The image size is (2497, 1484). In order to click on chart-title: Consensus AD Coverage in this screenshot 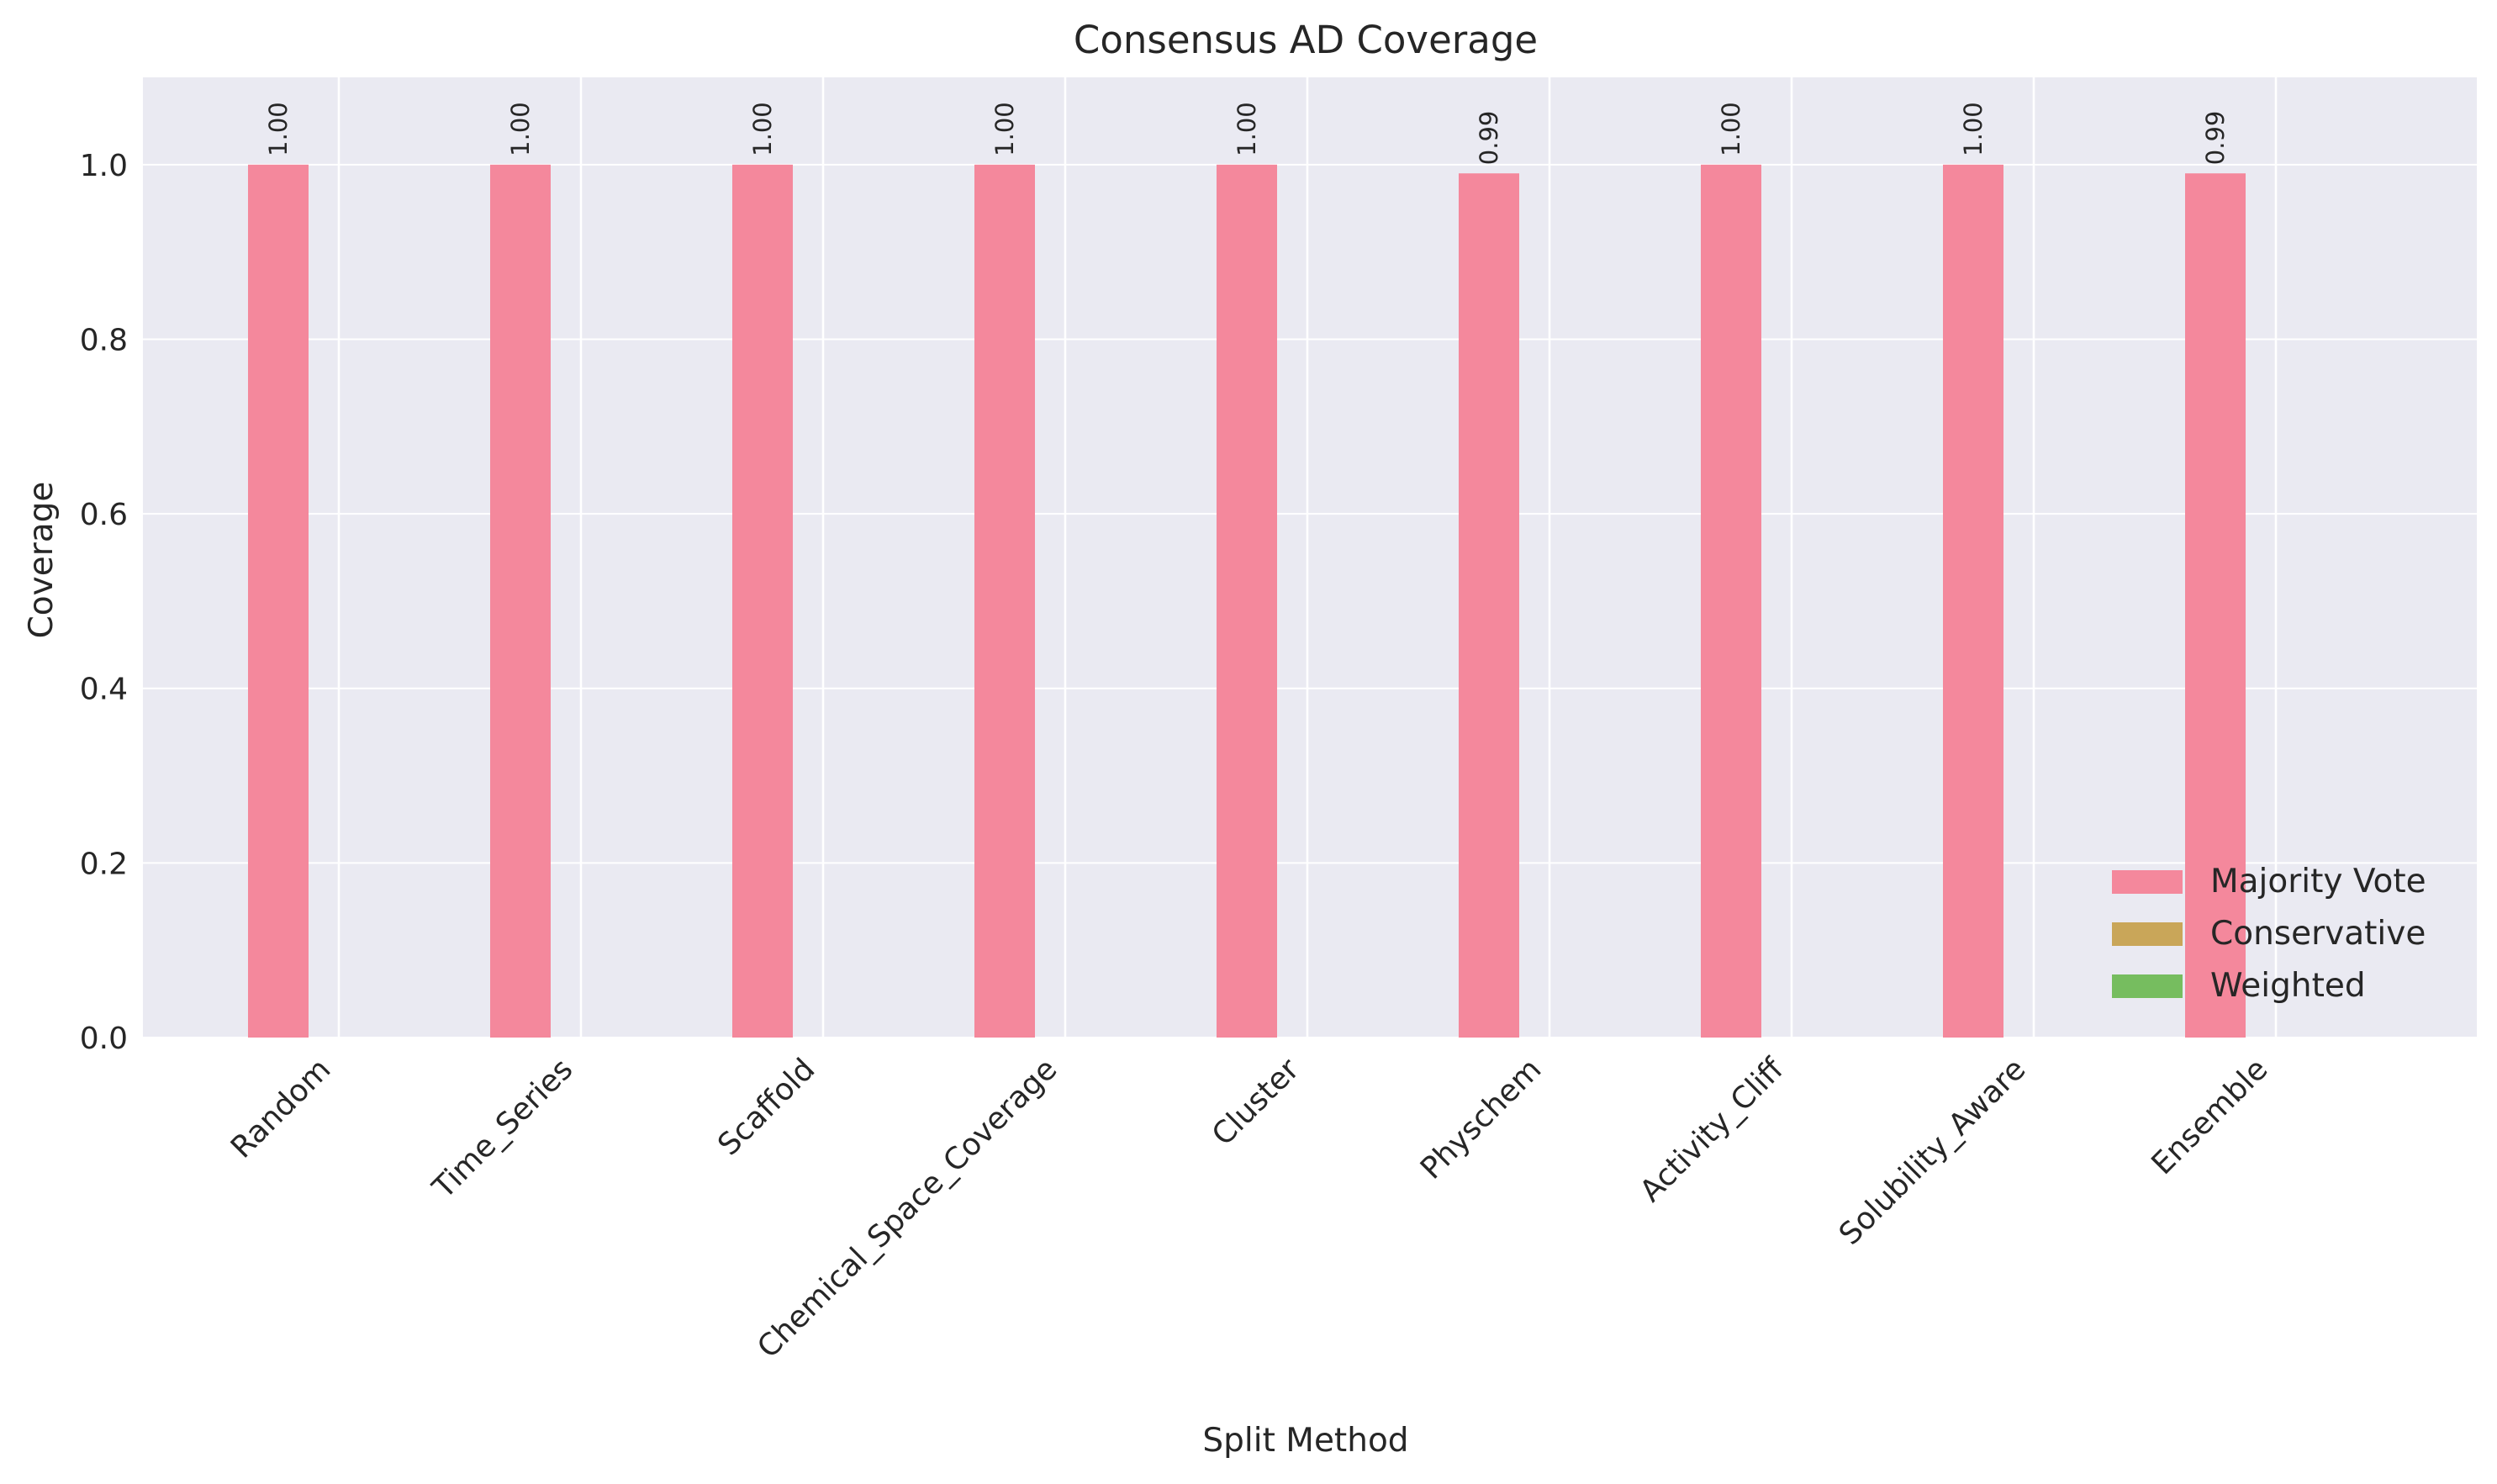, I will do `click(1306, 40)`.